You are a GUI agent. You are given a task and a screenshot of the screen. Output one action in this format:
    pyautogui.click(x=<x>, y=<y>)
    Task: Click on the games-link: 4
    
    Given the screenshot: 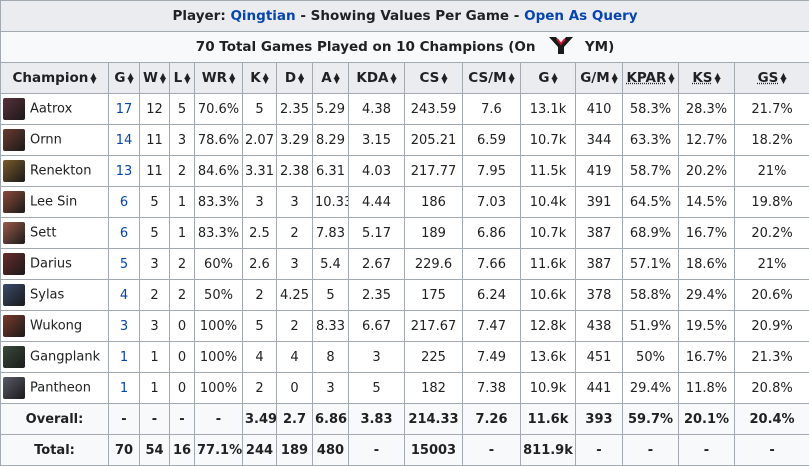 What is the action you would take?
    pyautogui.click(x=124, y=295)
    